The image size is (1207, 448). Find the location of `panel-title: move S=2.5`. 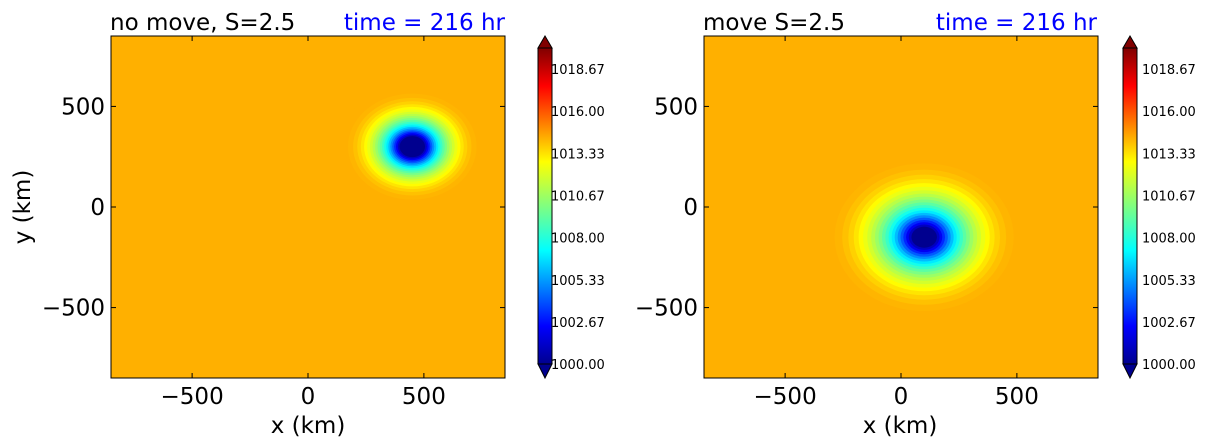

panel-title: move S=2.5 is located at coordinates (774, 23).